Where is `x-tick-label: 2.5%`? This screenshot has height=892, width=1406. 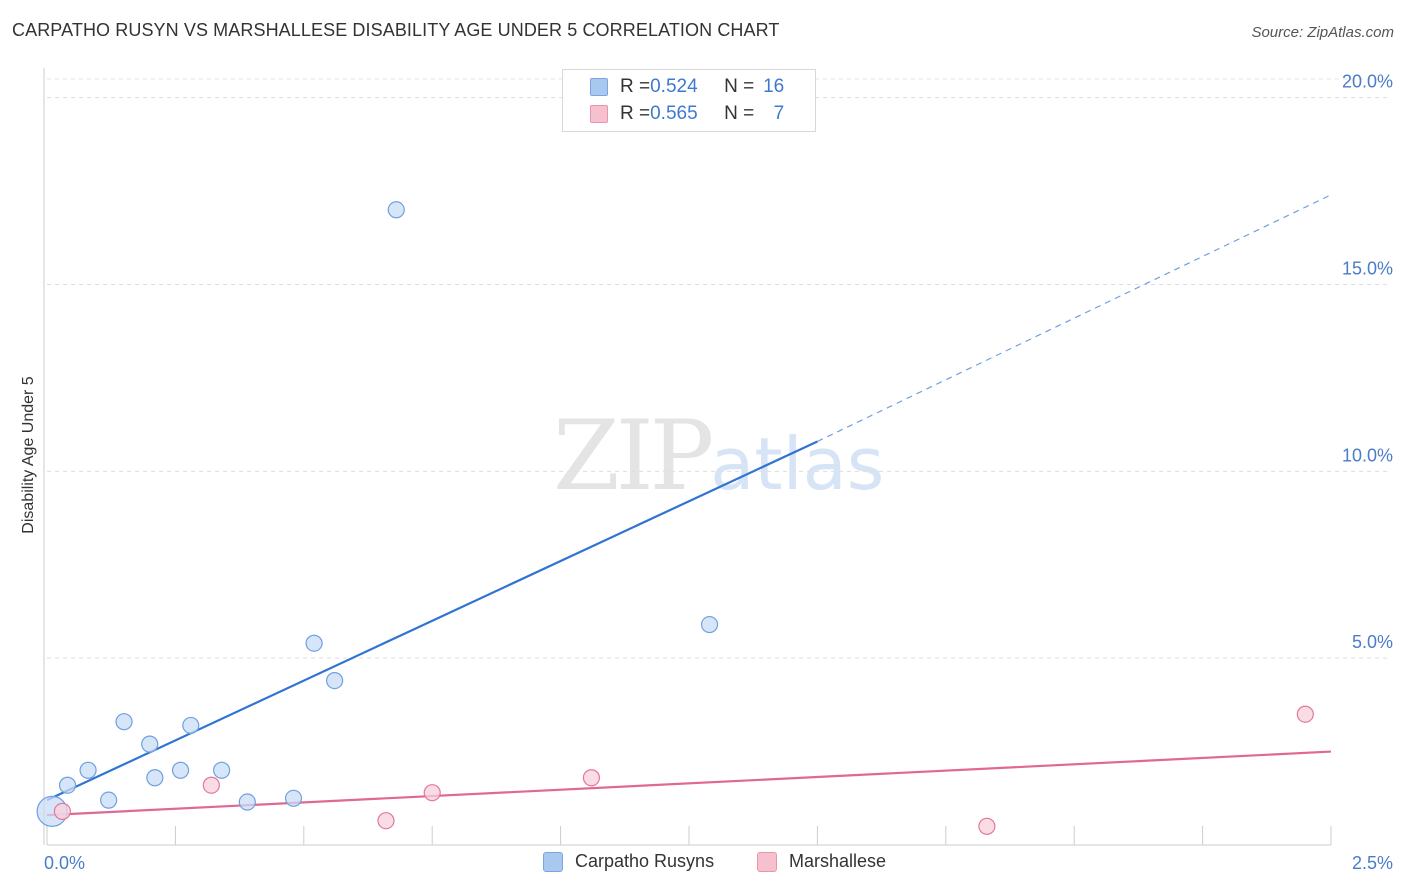
x-tick-label: 2.5% is located at coordinates (1372, 863).